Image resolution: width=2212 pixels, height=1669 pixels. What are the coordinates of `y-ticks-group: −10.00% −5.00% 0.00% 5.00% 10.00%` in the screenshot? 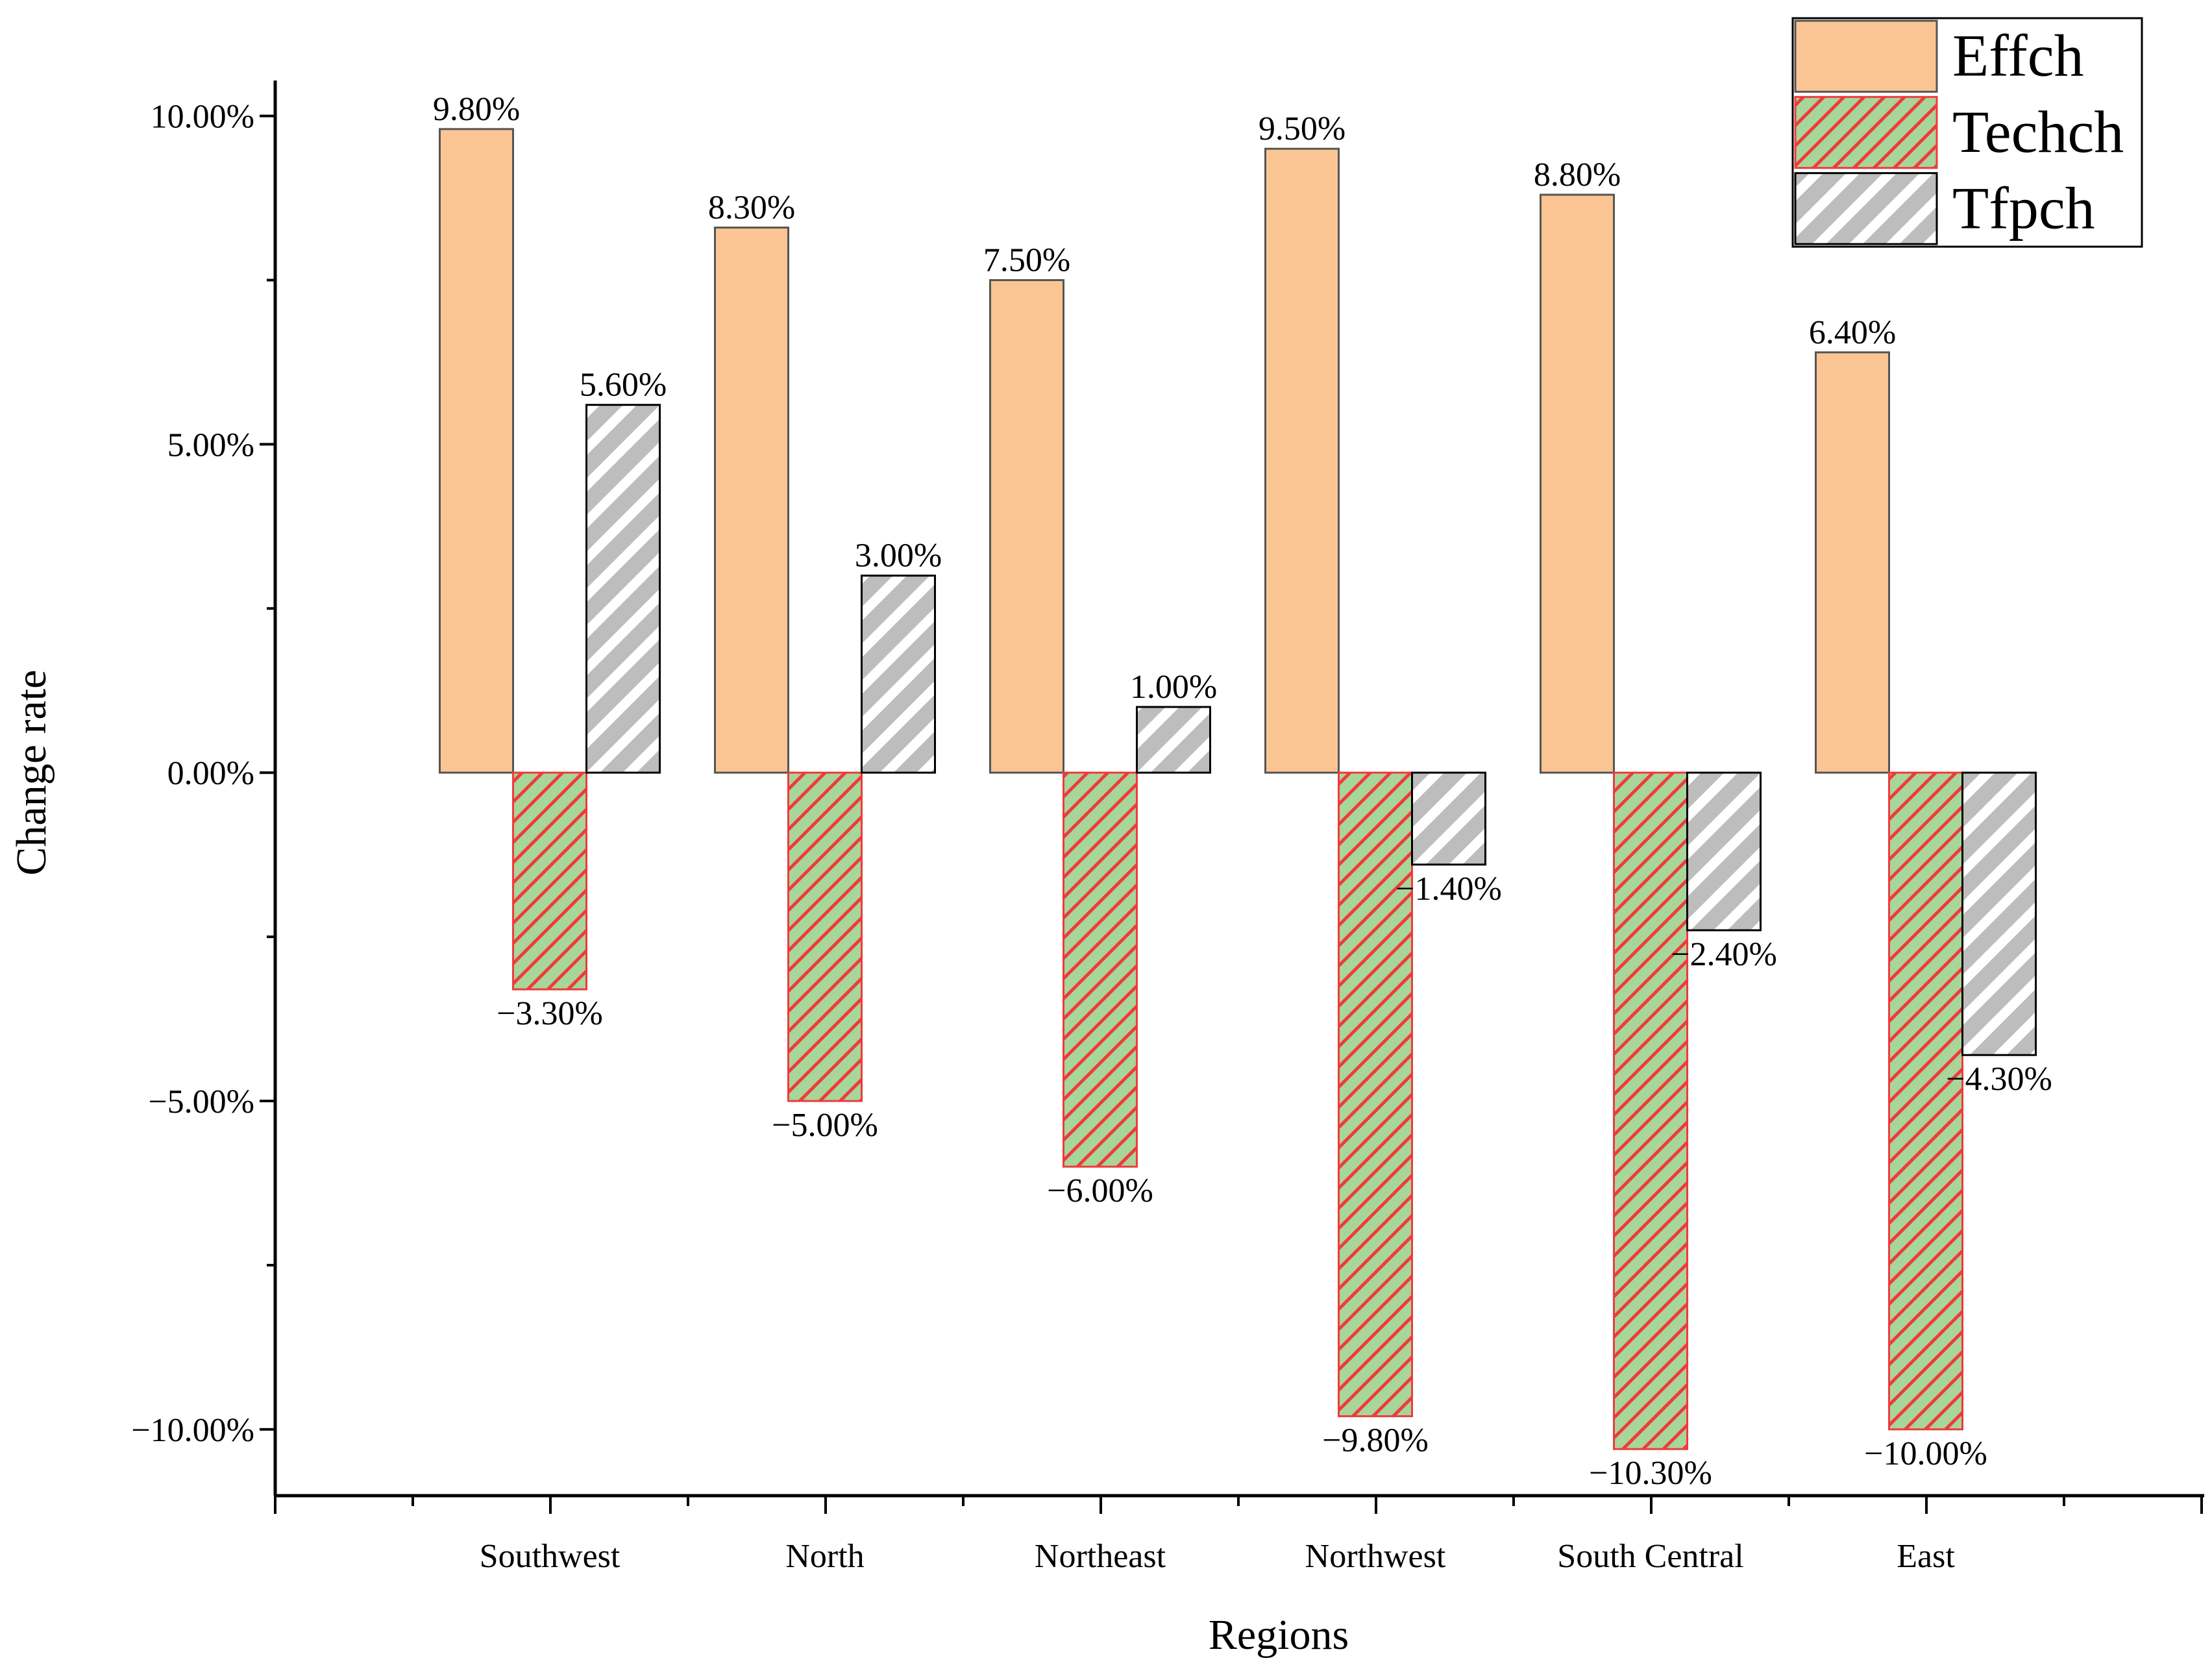 It's located at (203, 774).